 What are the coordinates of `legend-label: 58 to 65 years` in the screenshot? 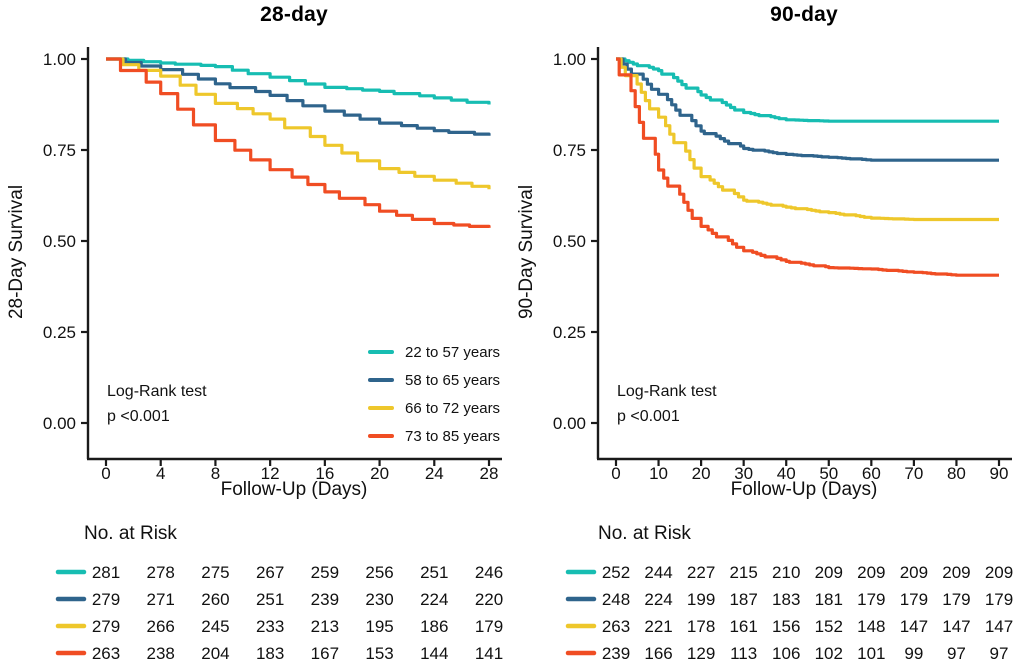 It's located at (453, 380).